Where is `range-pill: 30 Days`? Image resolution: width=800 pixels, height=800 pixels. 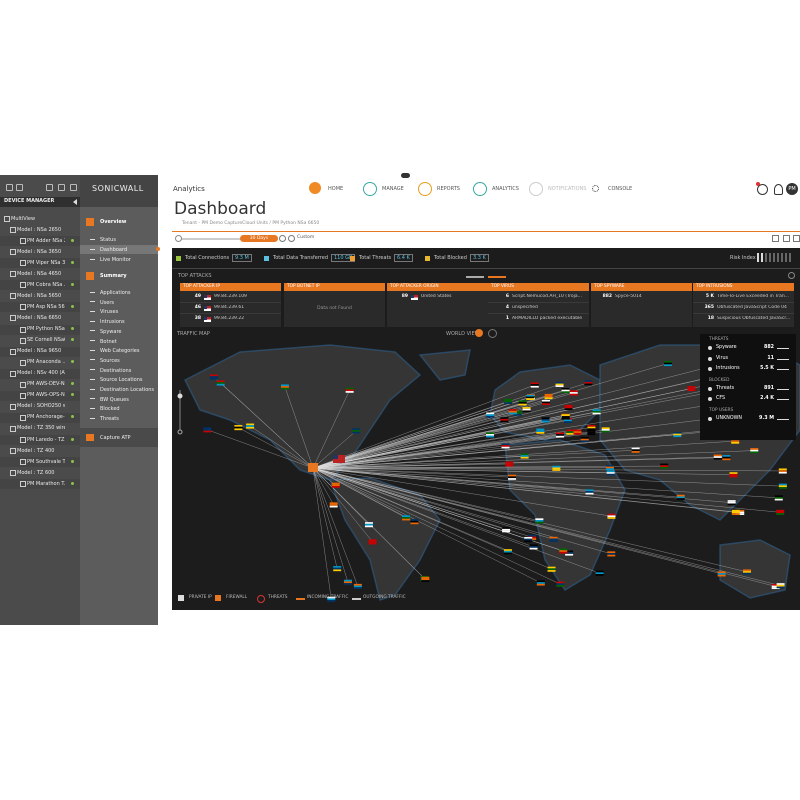 range-pill: 30 Days is located at coordinates (259, 238).